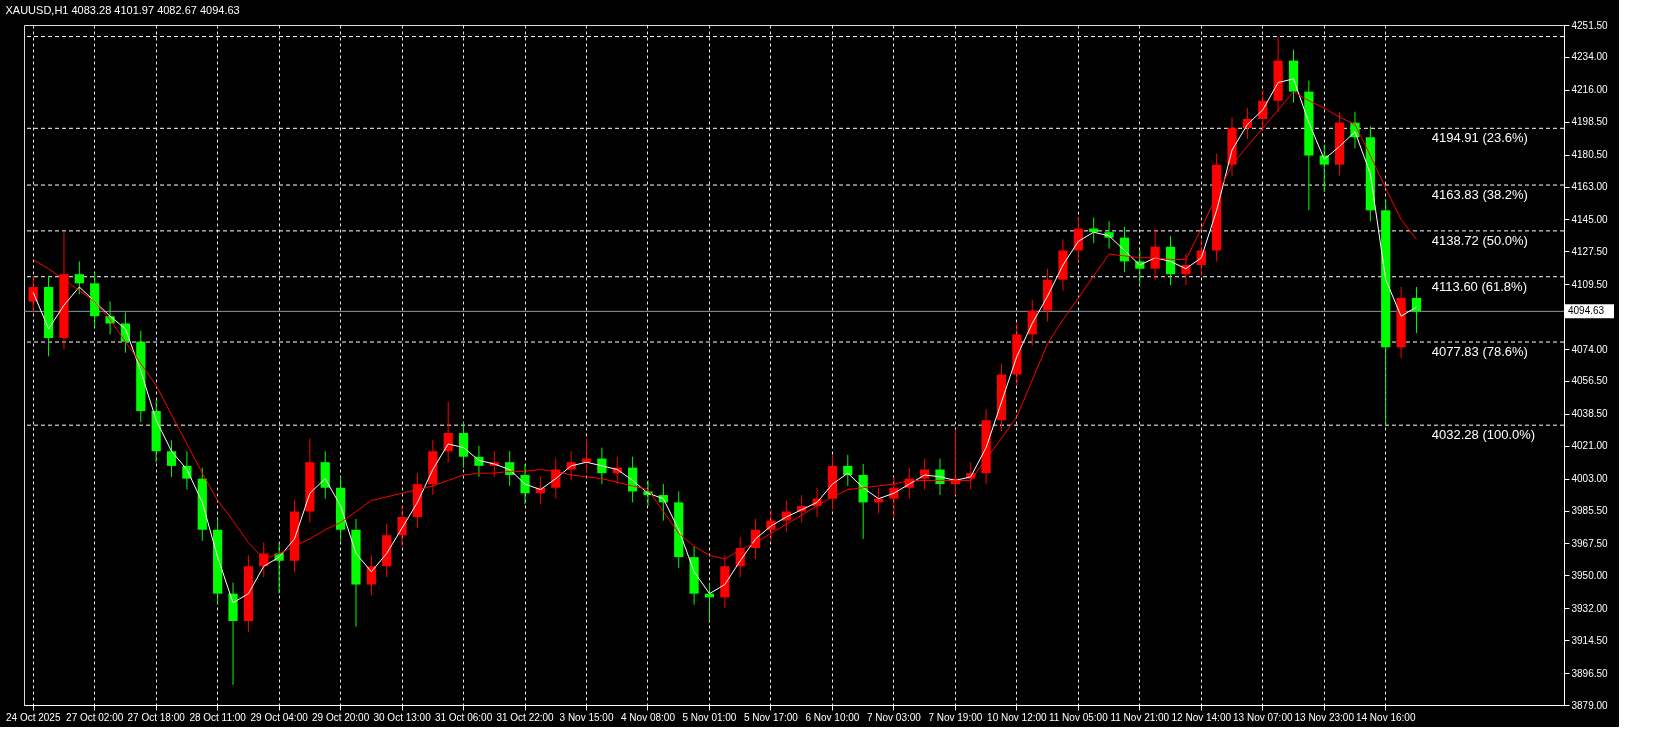 This screenshot has width=1670, height=746. Describe the element at coordinates (1479, 286) in the screenshot. I see `ref-line-label: 4113.60 (61.8%)` at that location.